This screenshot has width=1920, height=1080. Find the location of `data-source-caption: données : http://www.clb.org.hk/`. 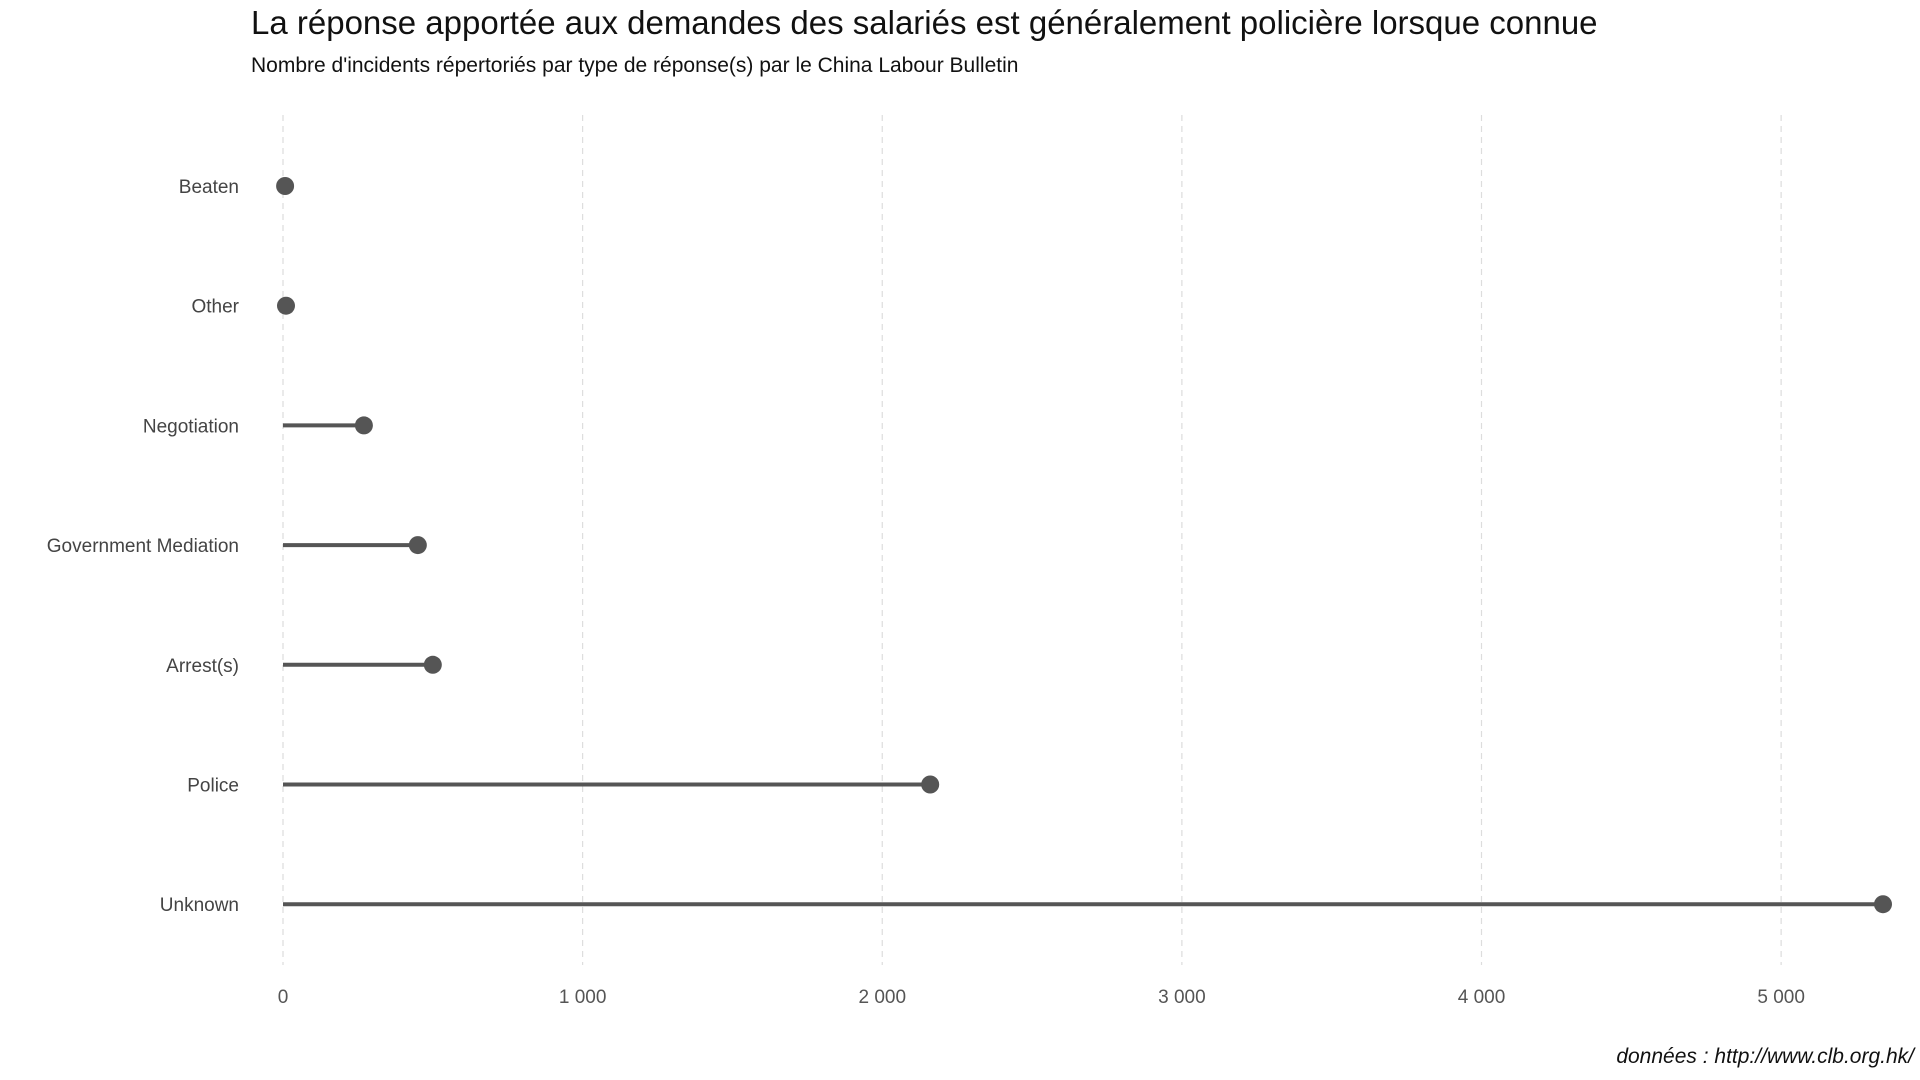

data-source-caption: données : http://www.clb.org.hk/ is located at coordinates (1765, 1056).